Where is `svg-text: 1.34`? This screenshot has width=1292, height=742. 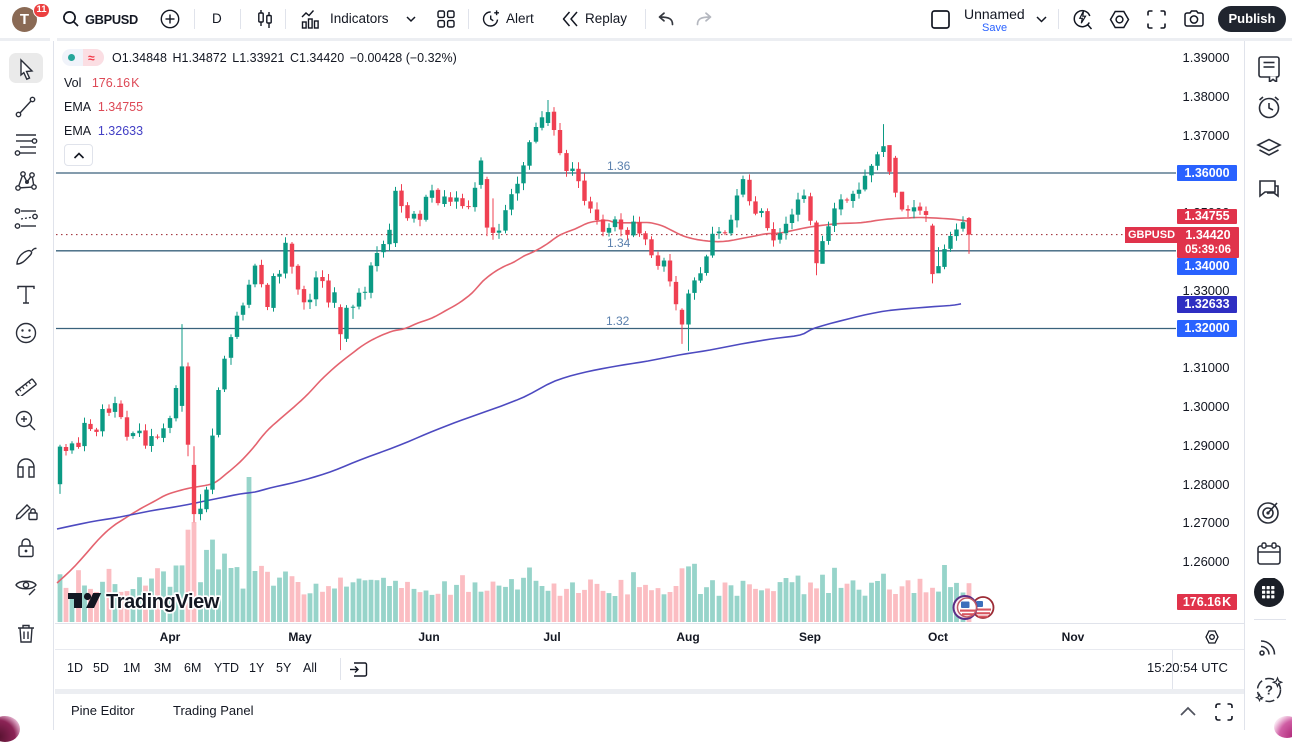 svg-text: 1.34 is located at coordinates (619, 243).